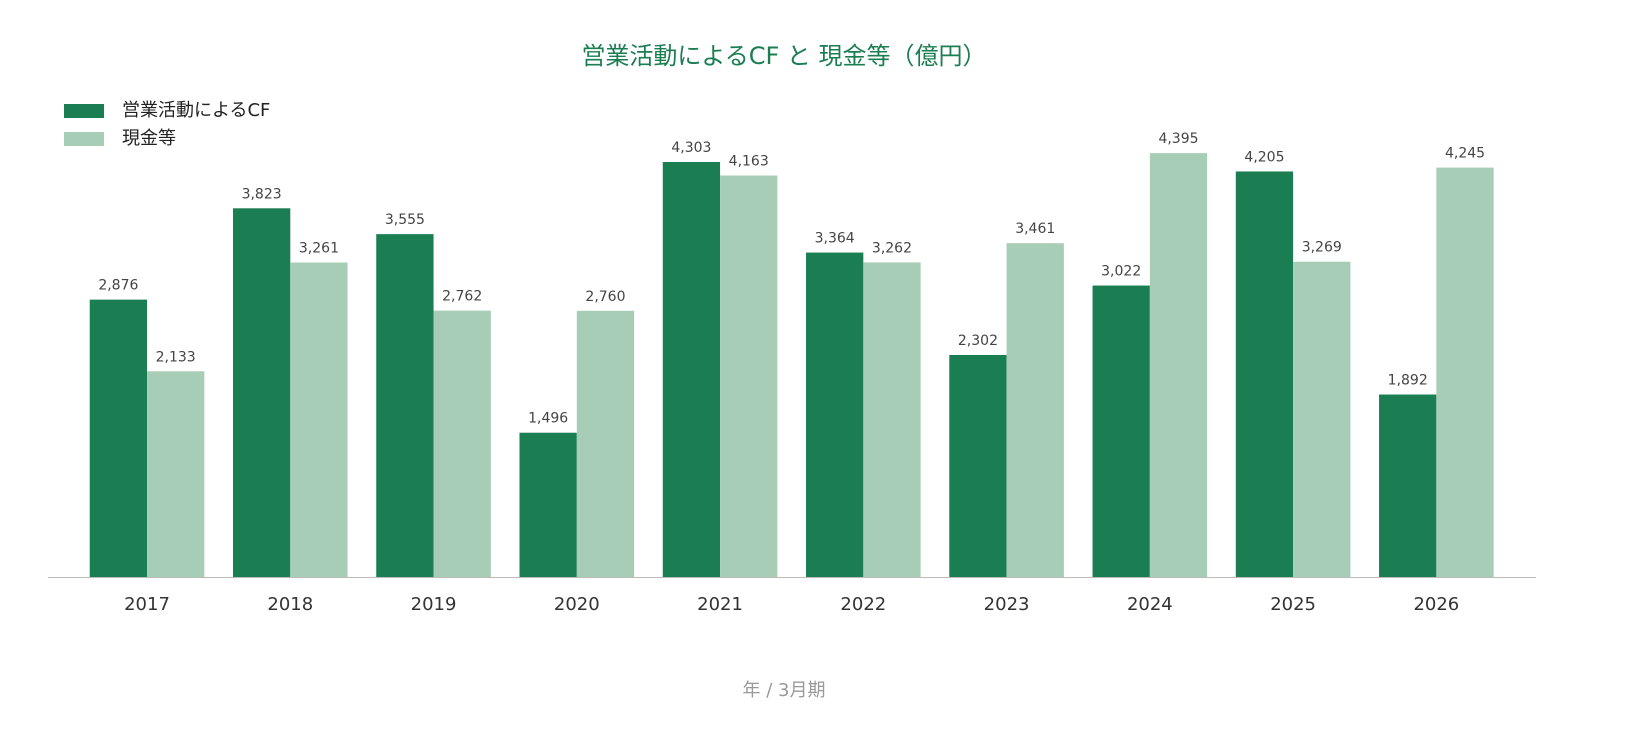 The height and width of the screenshot is (750, 1650). What do you see at coordinates (749, 162) in the screenshot?
I see `value-label: 4,163` at bounding box center [749, 162].